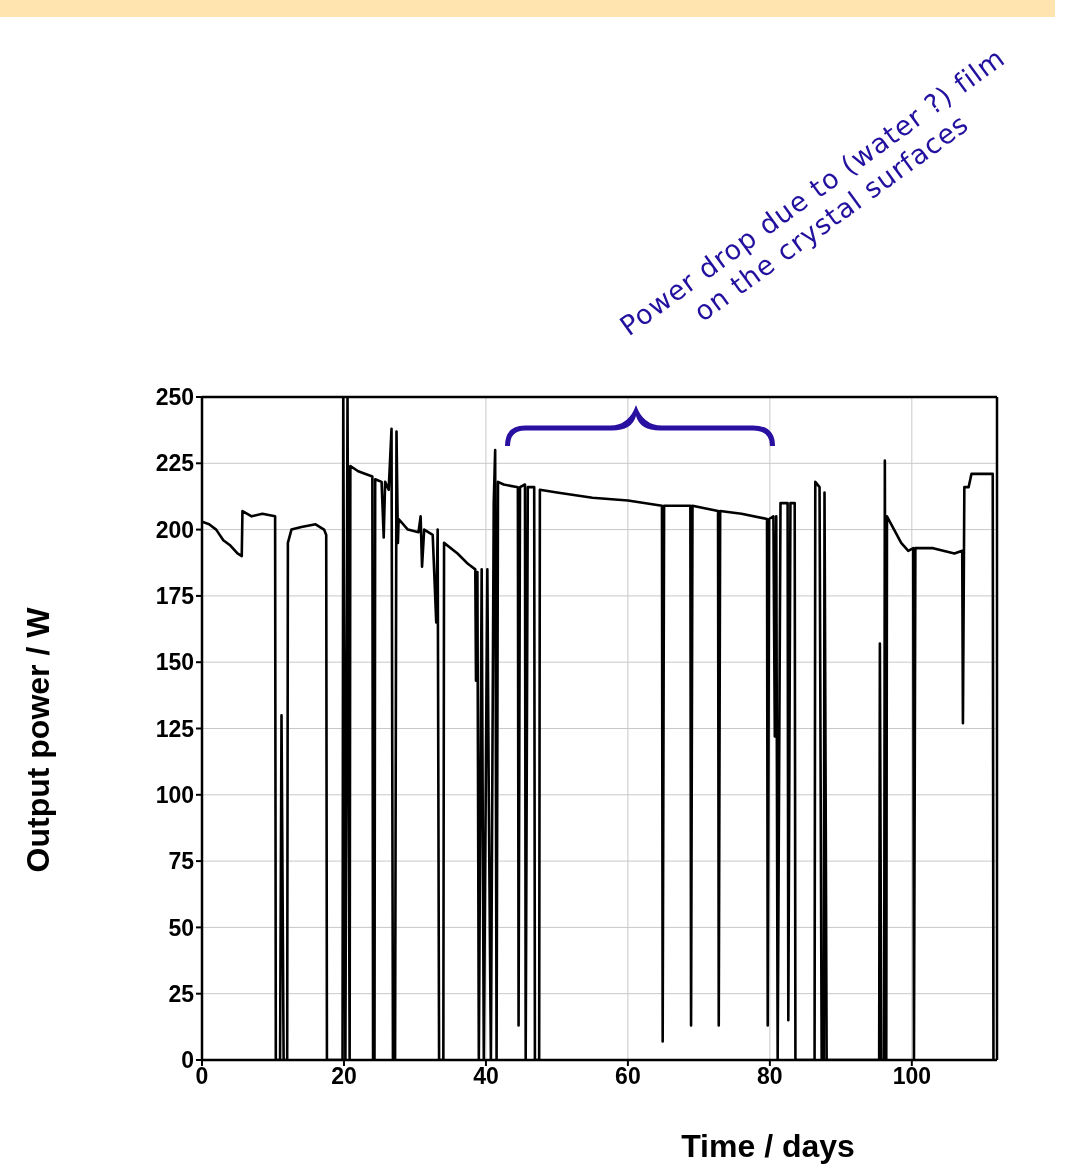 This screenshot has height=1167, width=1073. I want to click on y-tick-label: 200, so click(174, 529).